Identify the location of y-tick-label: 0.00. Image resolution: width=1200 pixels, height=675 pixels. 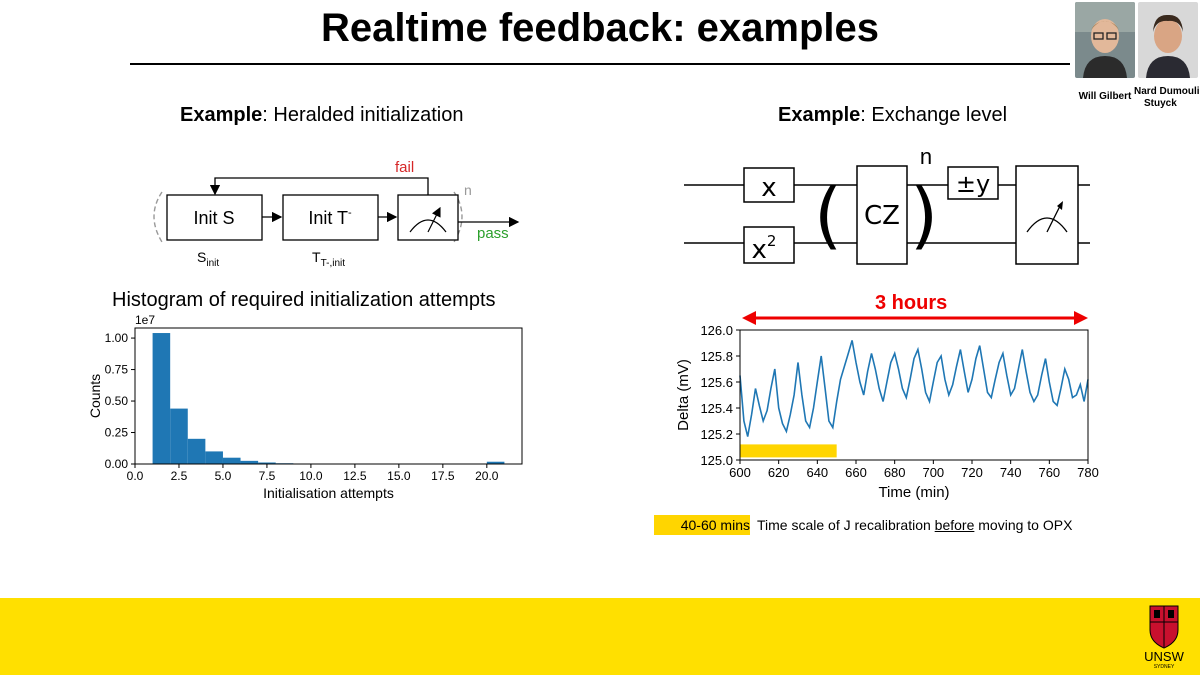
(117, 464).